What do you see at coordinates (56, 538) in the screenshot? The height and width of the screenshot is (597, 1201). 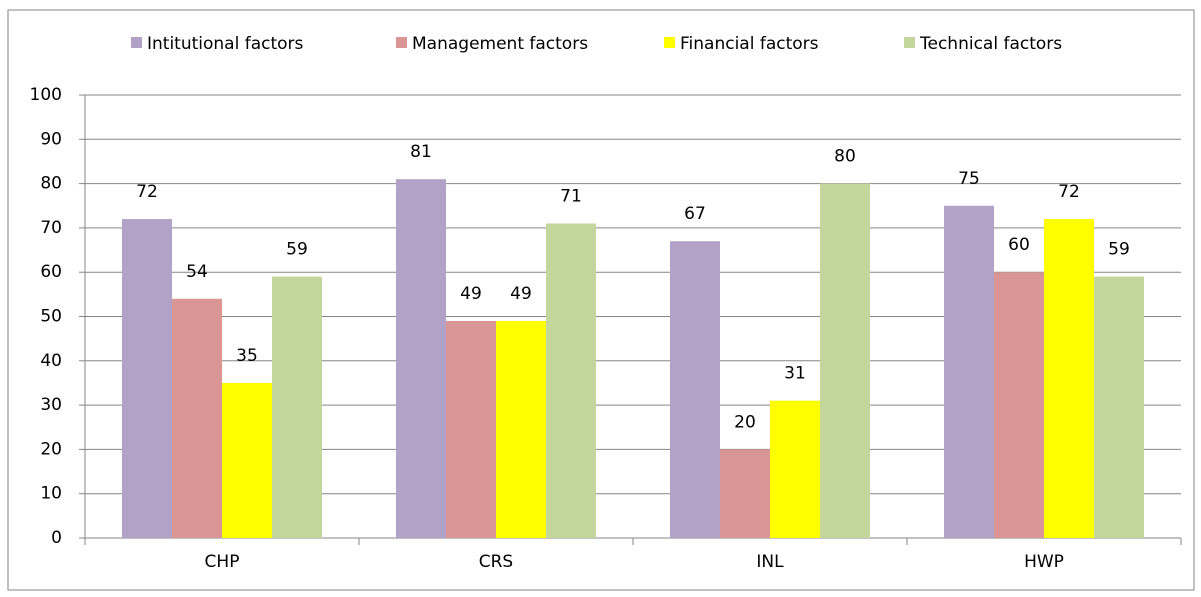 I see `y-tick-label: 0` at bounding box center [56, 538].